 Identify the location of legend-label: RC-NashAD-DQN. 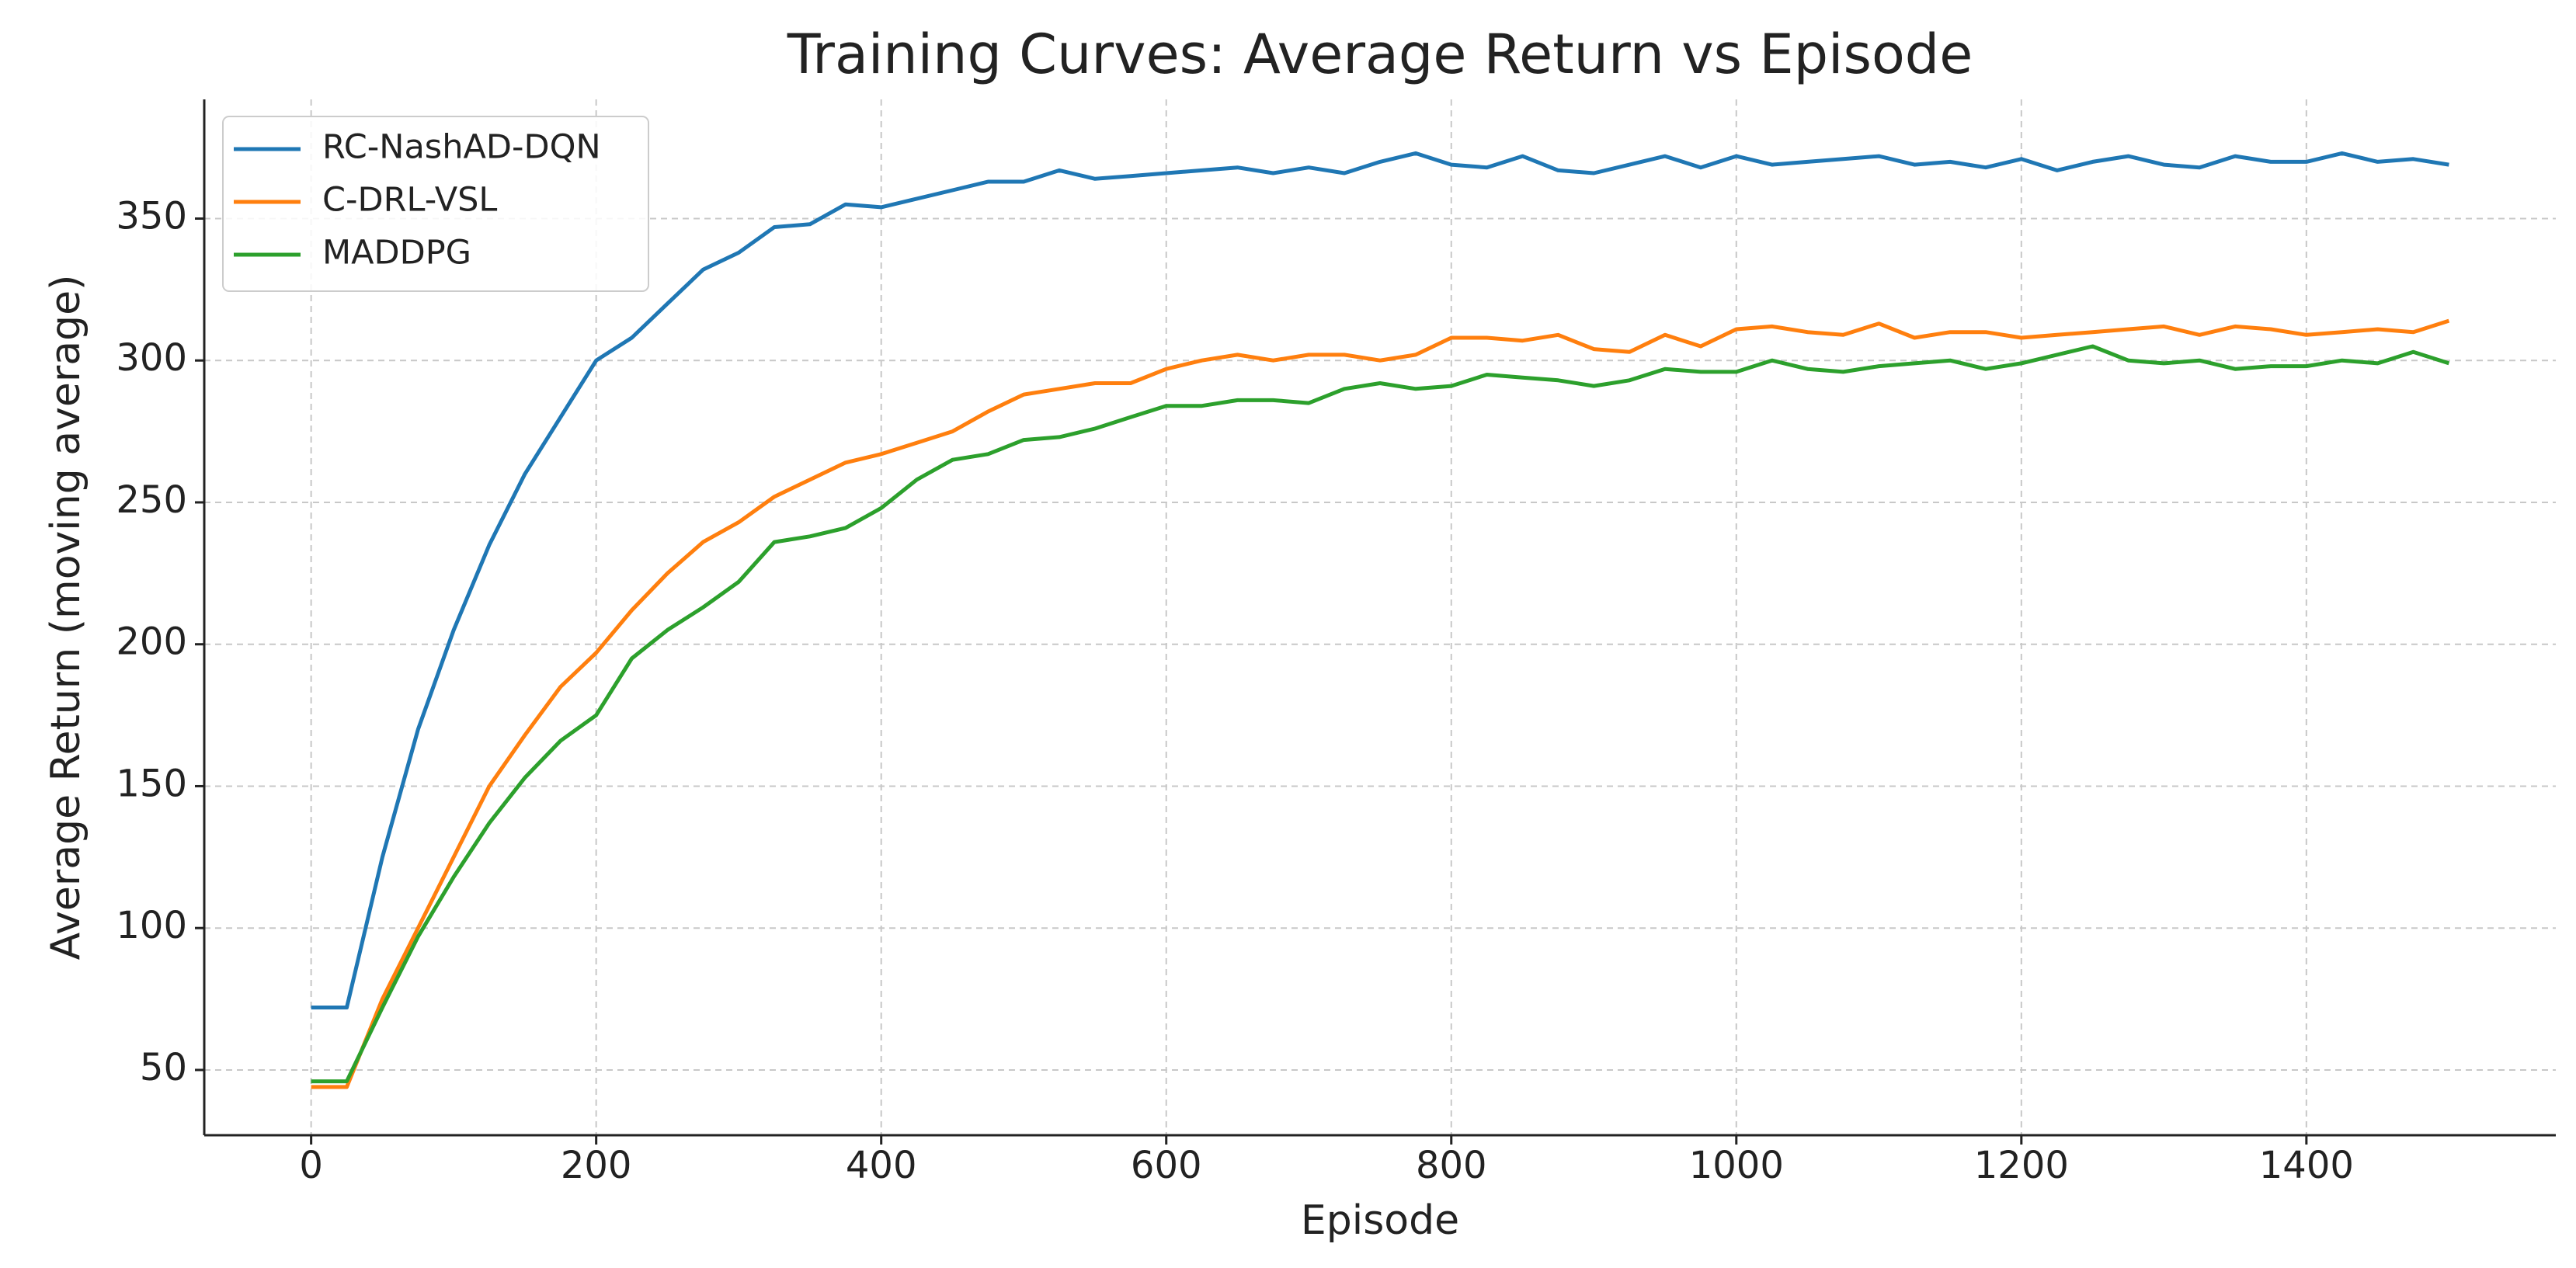
(461, 147).